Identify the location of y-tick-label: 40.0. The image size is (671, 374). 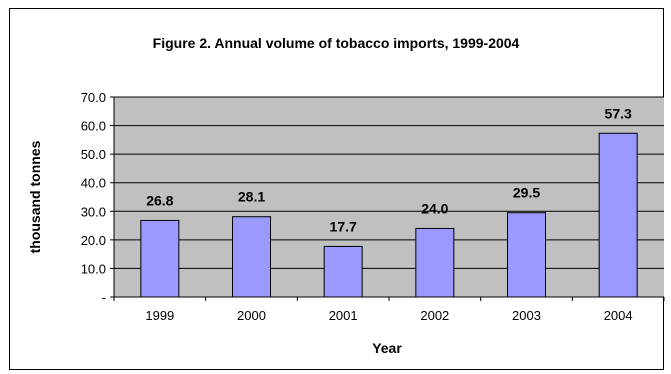
(93, 183).